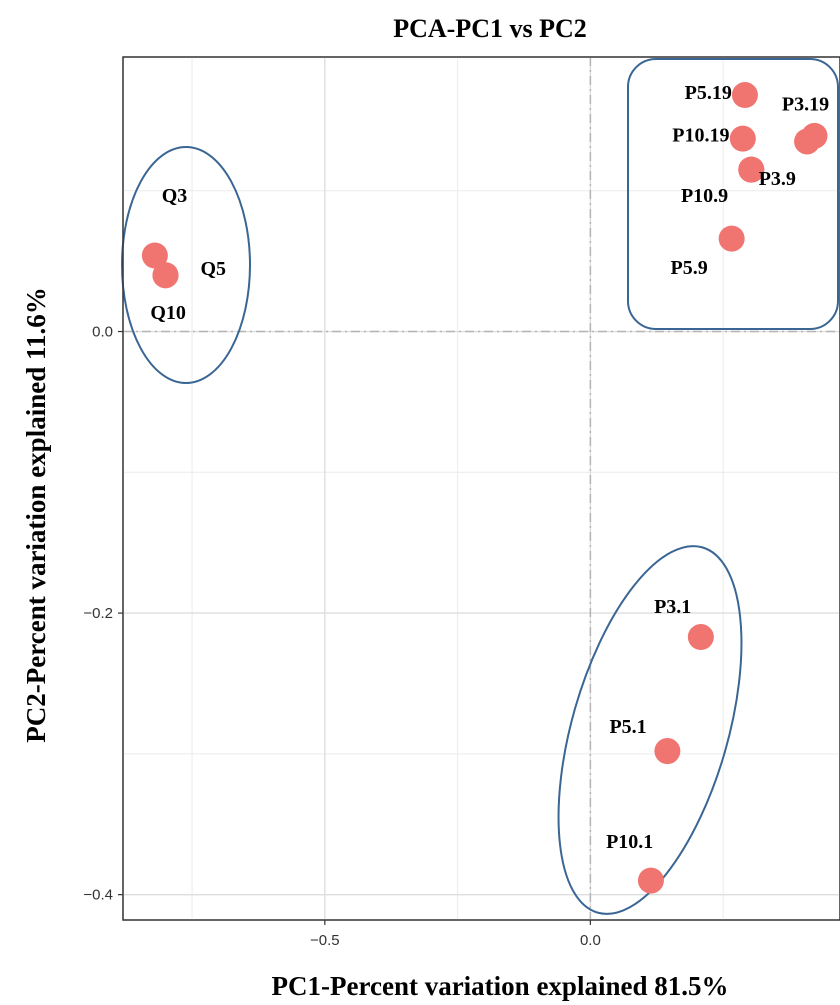 The width and height of the screenshot is (840, 1005). Describe the element at coordinates (214, 269) in the screenshot. I see `point-label: Q5` at that location.